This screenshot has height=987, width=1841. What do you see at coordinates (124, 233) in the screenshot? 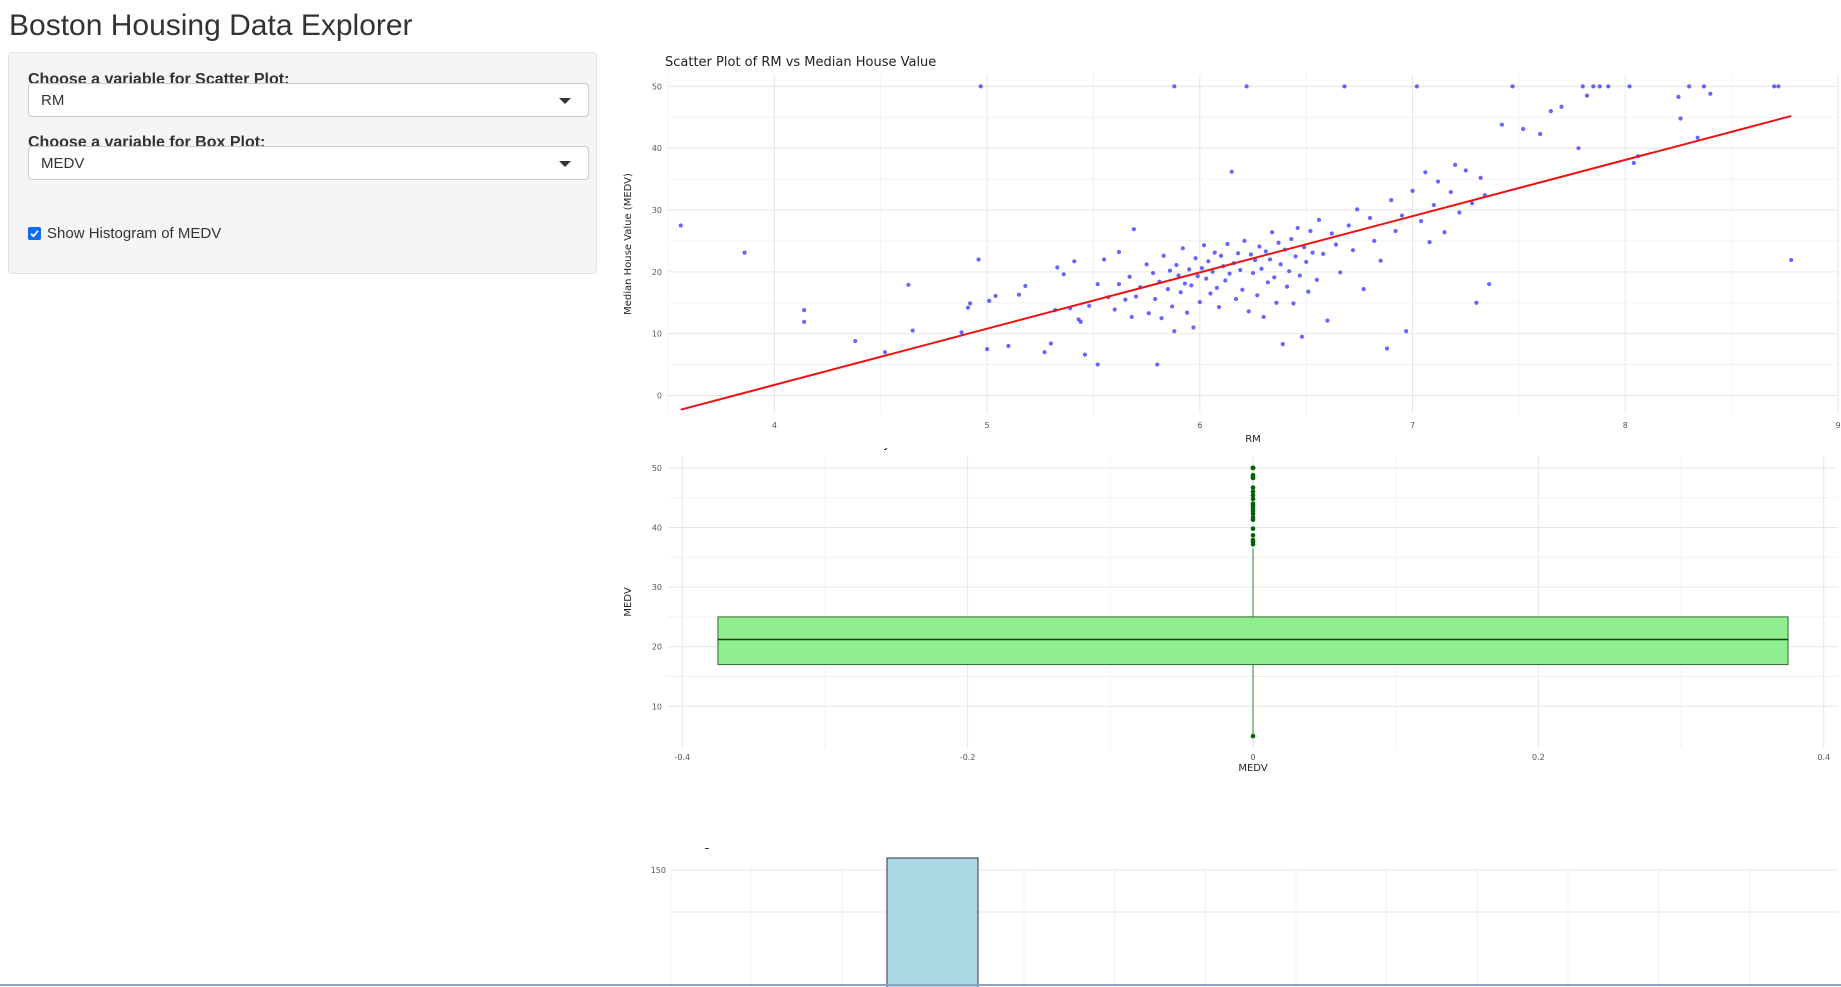
I see `histogram-toggle: Show Histogram of MEDV` at bounding box center [124, 233].